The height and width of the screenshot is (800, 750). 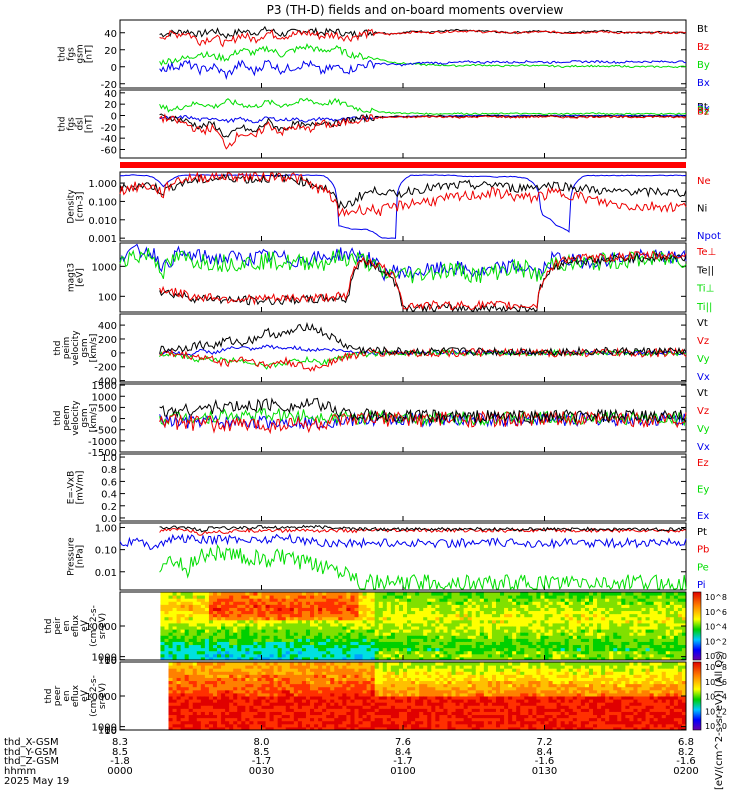 What do you see at coordinates (403, 190) in the screenshot?
I see `series-Ni` at bounding box center [403, 190].